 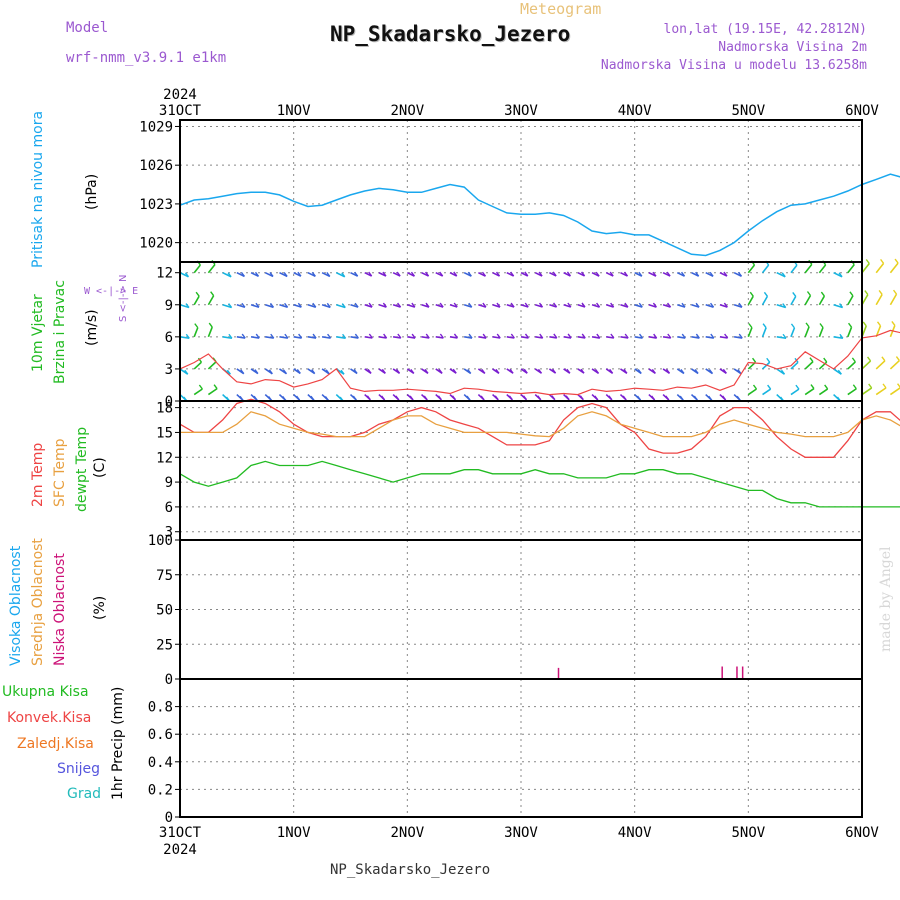 I want to click on cloud-label-high: Visoka Oblacnost, so click(x=16, y=605).